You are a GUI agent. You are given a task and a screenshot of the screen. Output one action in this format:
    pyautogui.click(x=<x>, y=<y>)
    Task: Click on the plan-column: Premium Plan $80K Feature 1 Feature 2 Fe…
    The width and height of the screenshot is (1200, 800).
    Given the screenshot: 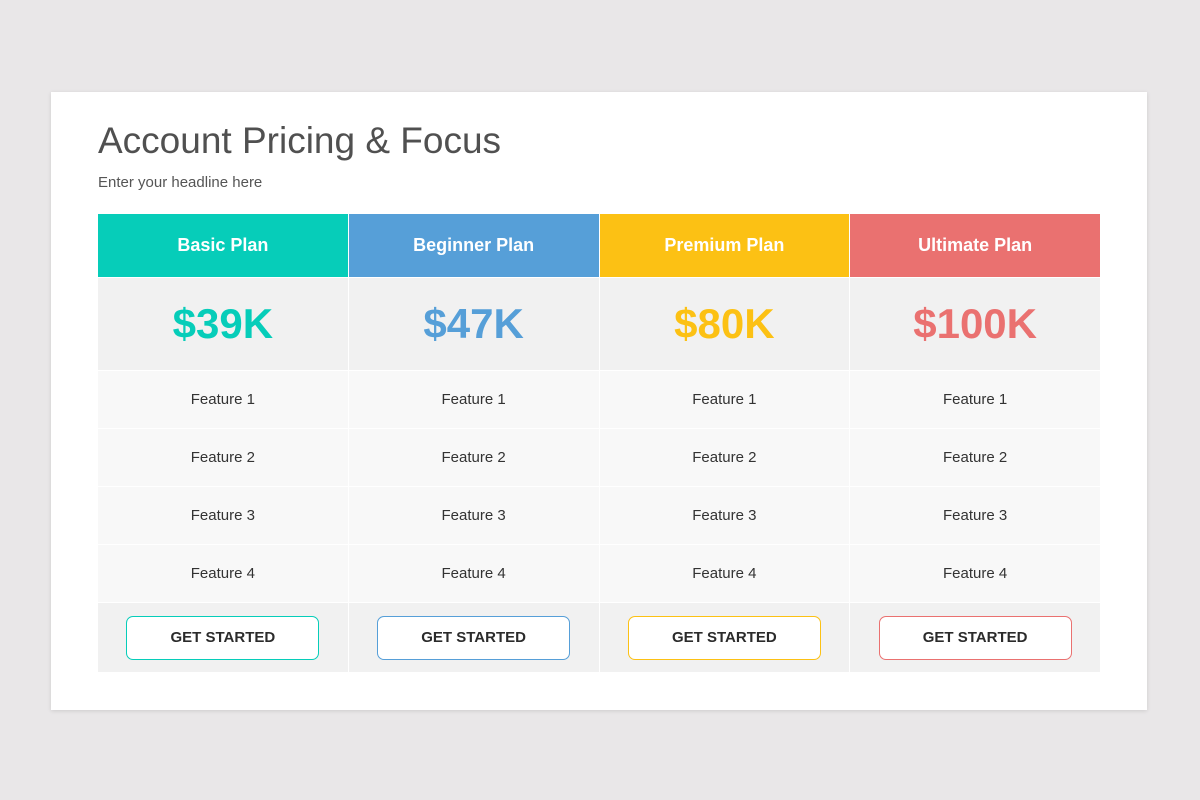 What is the action you would take?
    pyautogui.click(x=724, y=443)
    